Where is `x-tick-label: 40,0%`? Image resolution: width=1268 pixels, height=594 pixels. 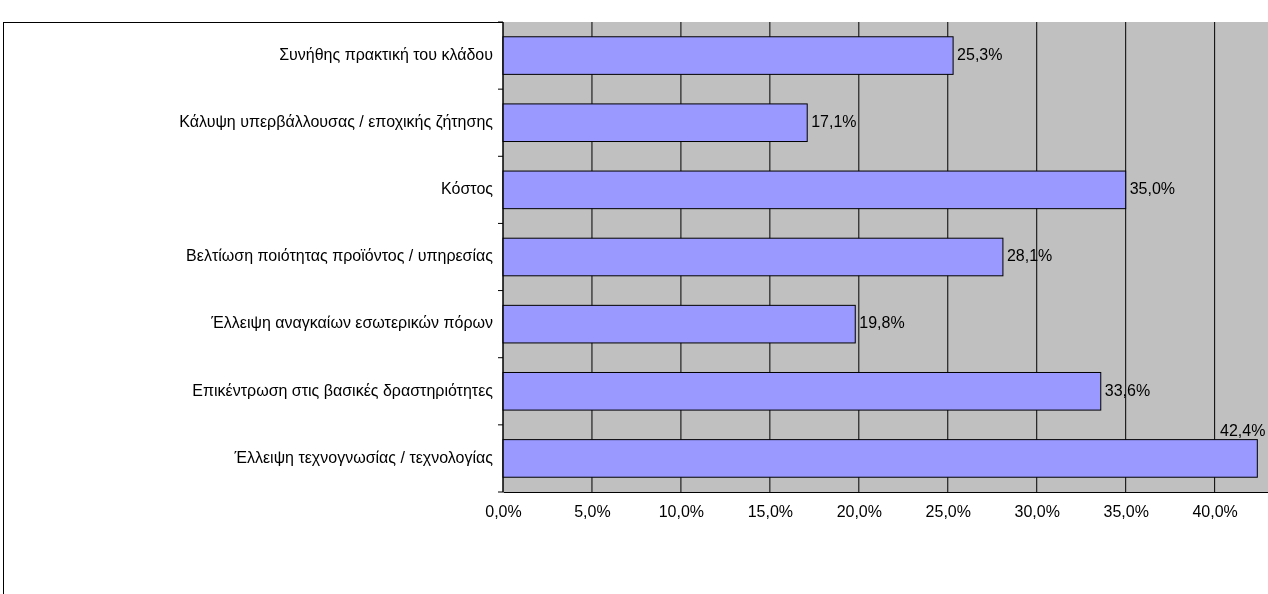
x-tick-label: 40,0% is located at coordinates (1215, 512).